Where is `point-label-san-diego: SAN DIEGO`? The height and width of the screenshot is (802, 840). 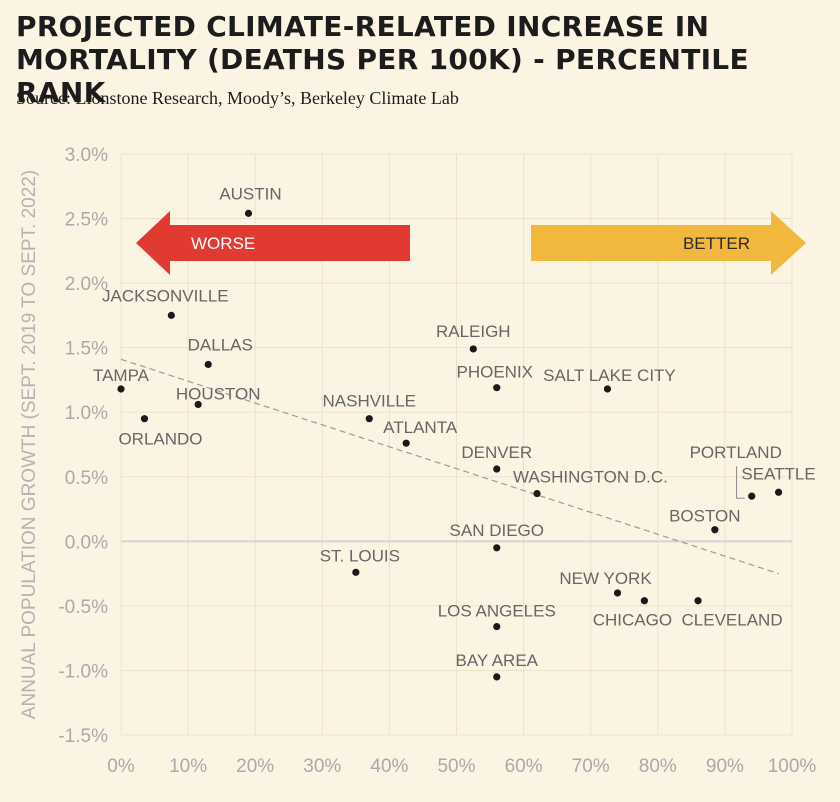 point-label-san-diego: SAN DIEGO is located at coordinates (497, 530).